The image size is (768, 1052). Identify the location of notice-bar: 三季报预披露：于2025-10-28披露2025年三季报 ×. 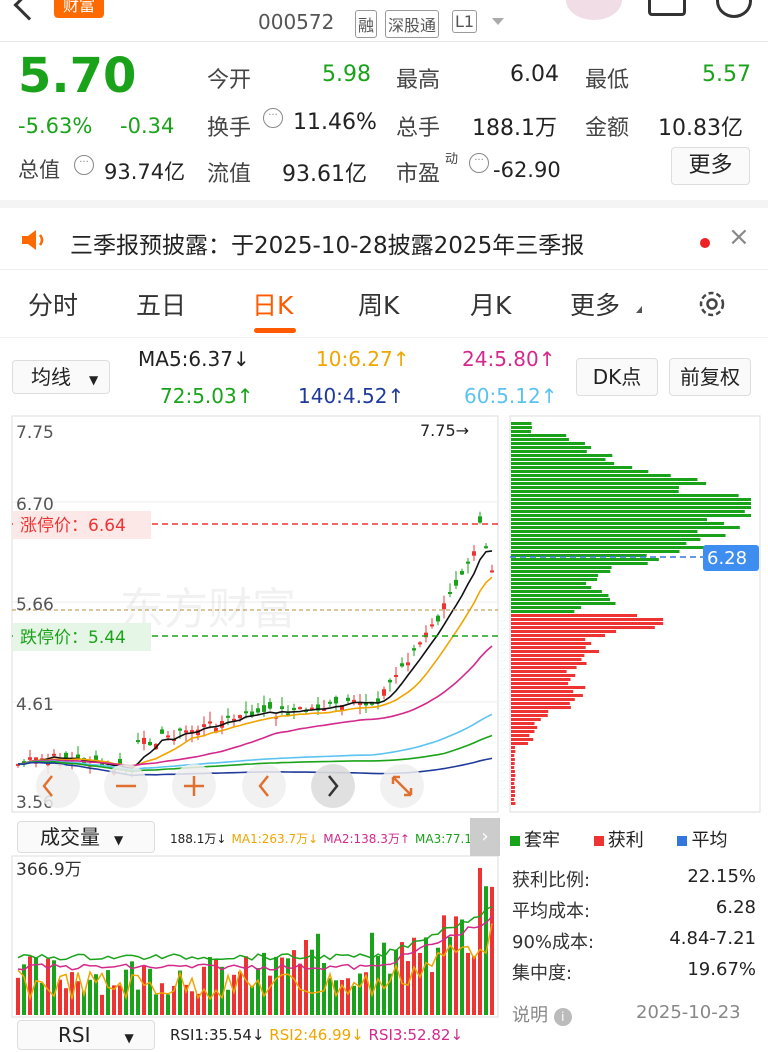
(384, 235).